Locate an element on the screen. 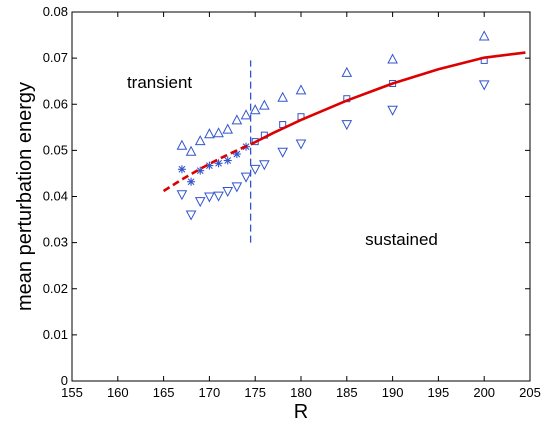 Image resolution: width=548 pixels, height=426 pixels. x-tick-label: 200 is located at coordinates (484, 392).